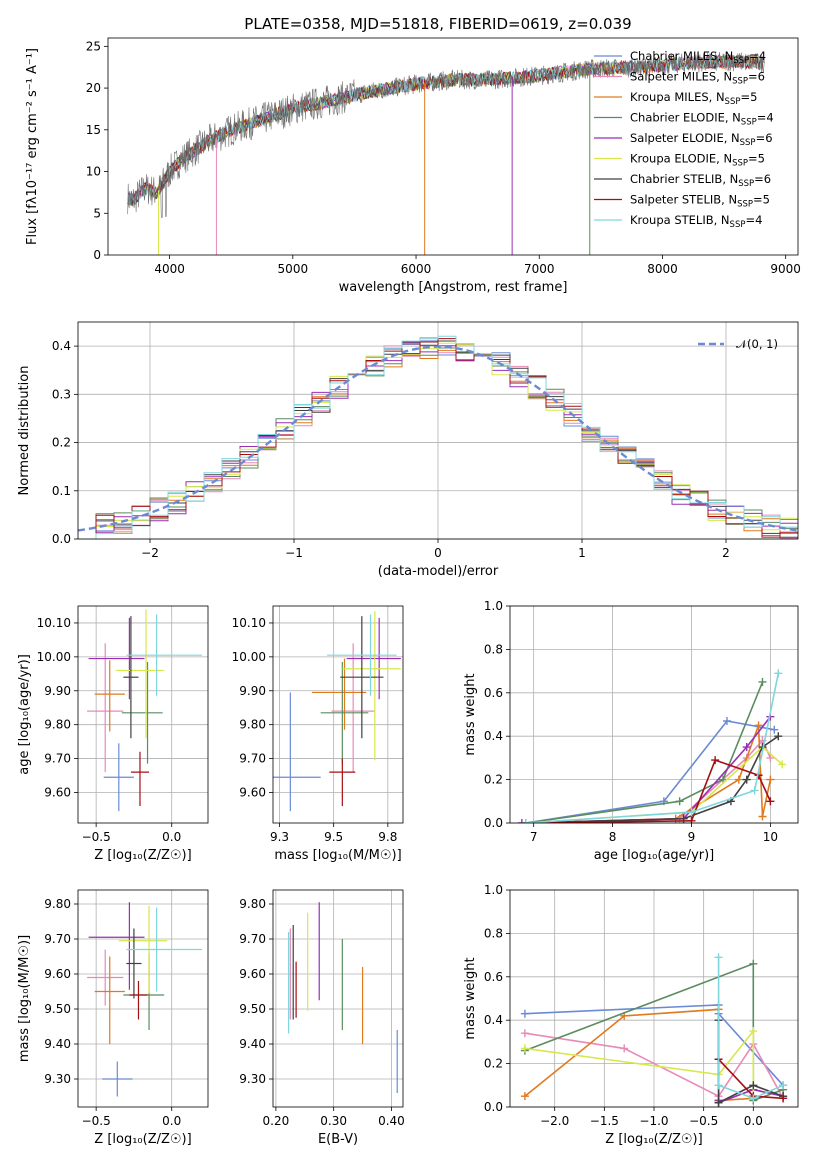  Describe the element at coordinates (700, 180) in the screenshot. I see `legend-entry: Chabrier STELIB, NSSP=6` at that location.